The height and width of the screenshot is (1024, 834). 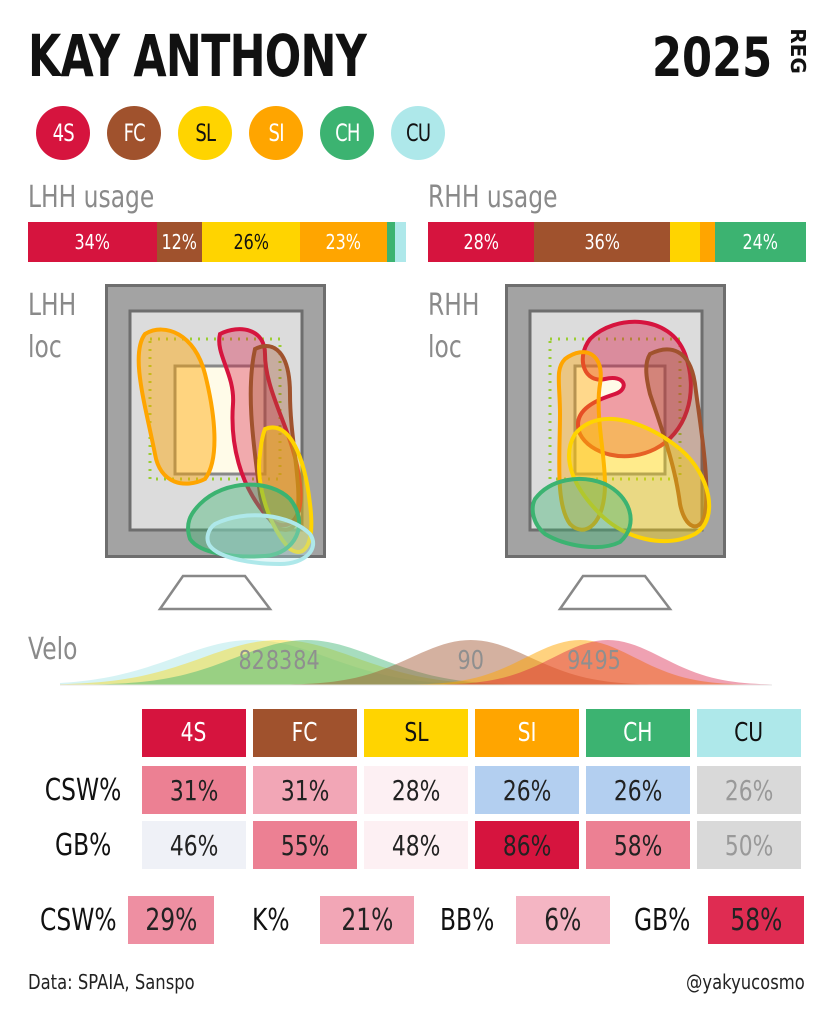 I want to click on table-header-ch: CH, so click(x=638, y=733).